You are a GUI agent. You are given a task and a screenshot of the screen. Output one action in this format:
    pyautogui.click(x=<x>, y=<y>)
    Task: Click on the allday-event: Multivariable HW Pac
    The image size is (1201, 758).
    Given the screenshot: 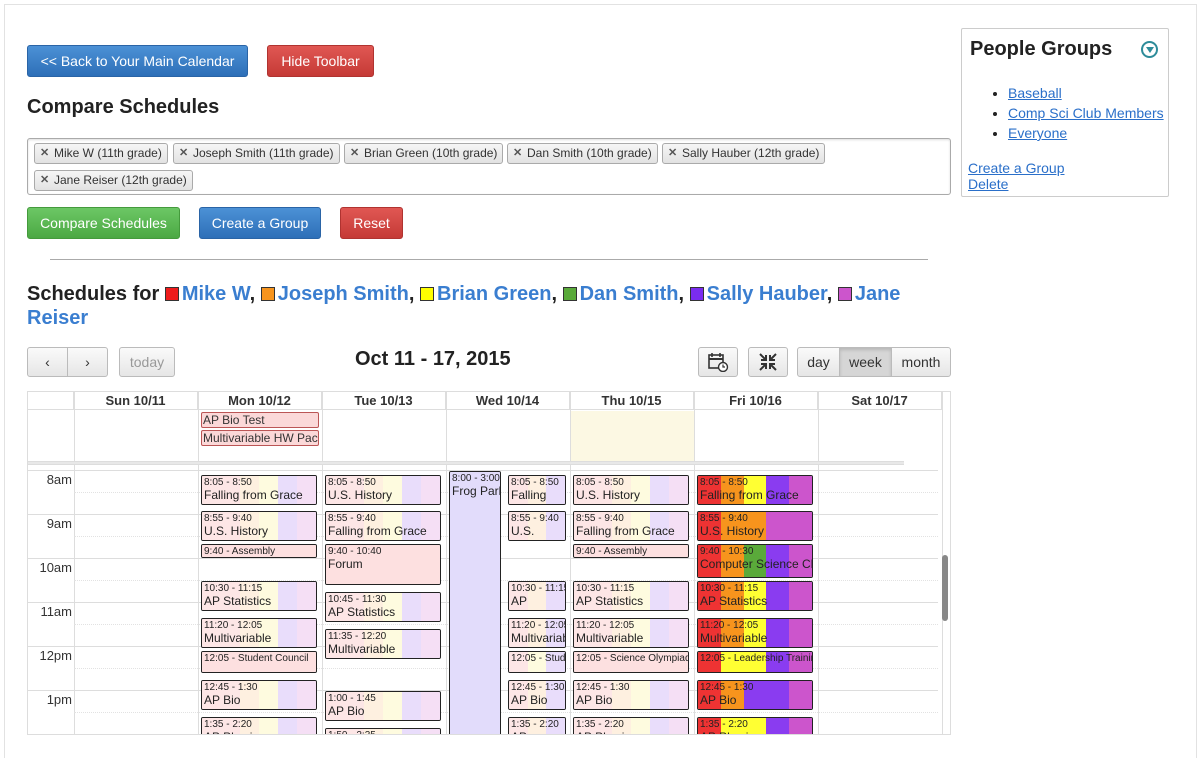 What is the action you would take?
    pyautogui.click(x=260, y=438)
    